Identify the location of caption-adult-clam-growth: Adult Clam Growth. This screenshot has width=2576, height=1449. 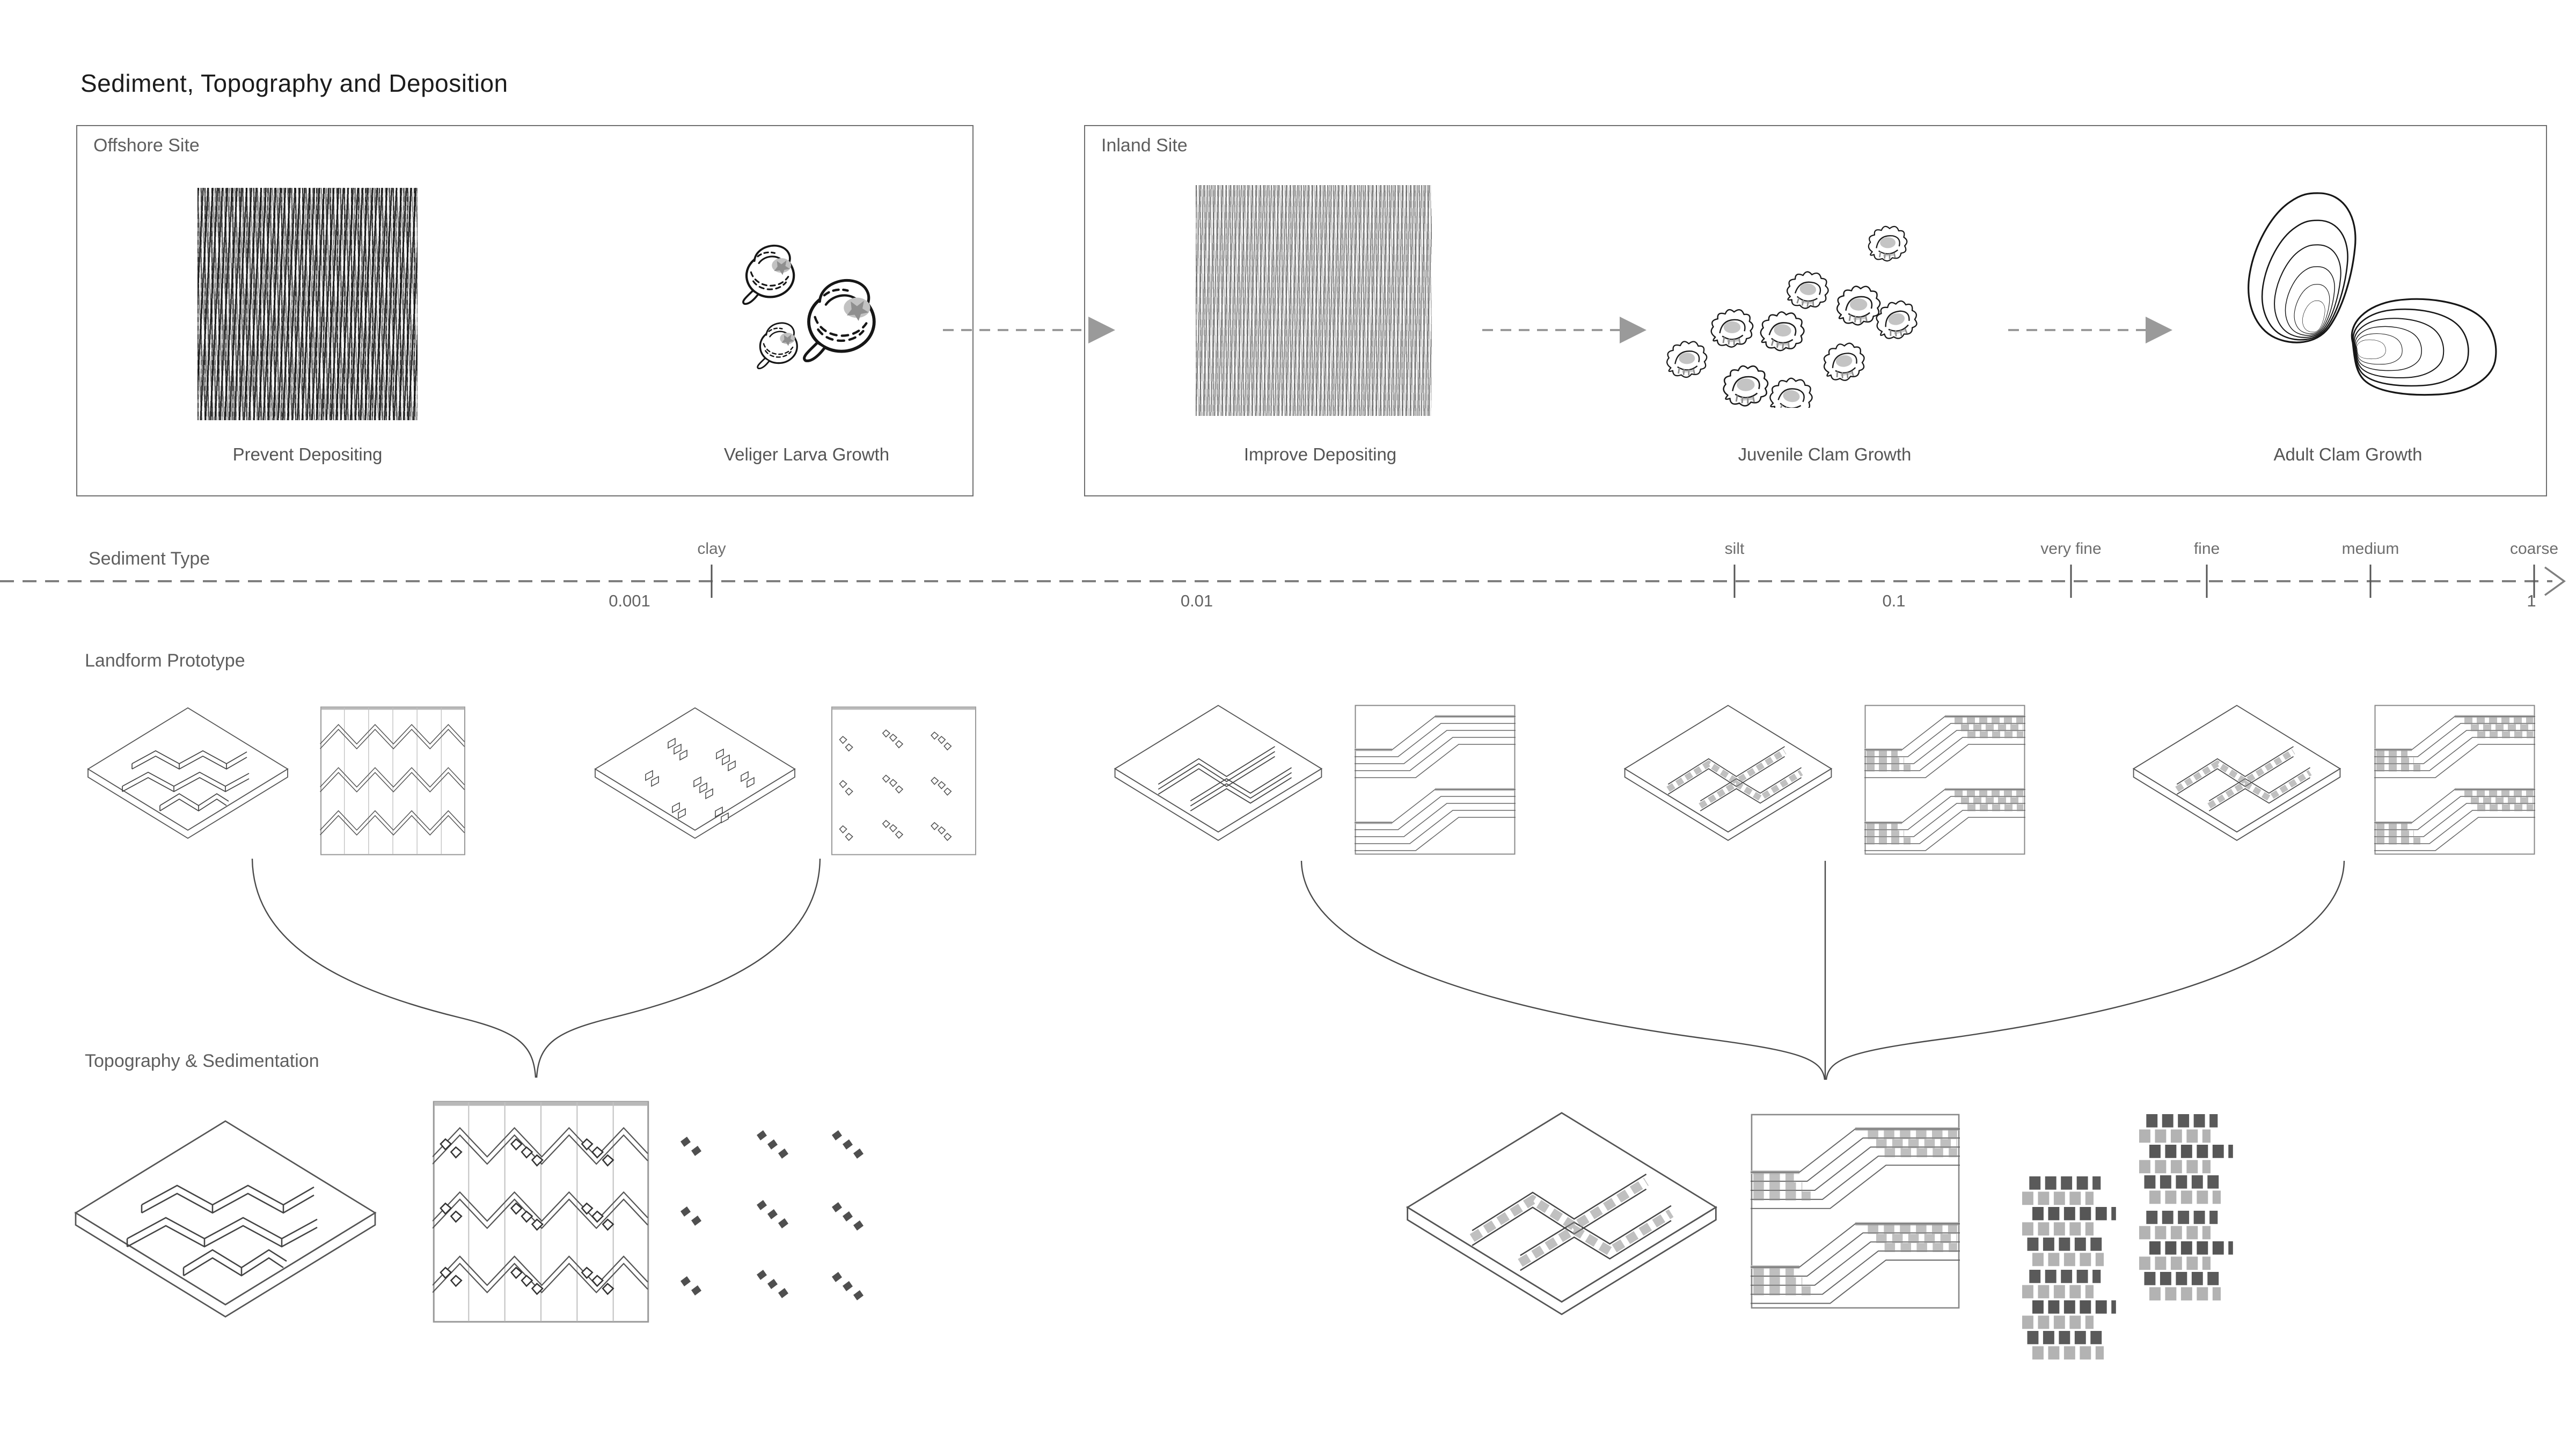
(2348, 454).